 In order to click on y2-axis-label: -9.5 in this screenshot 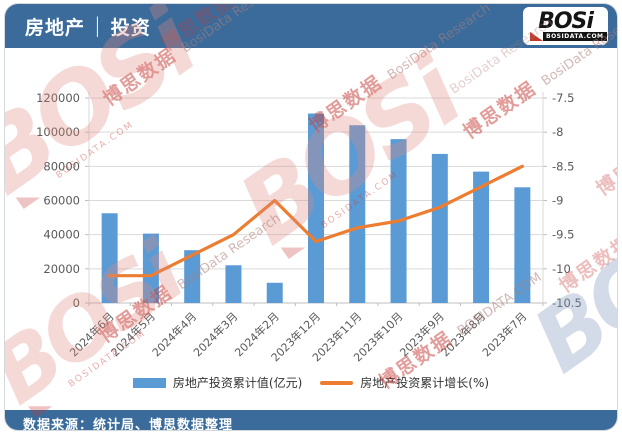, I will do `click(563, 235)`.